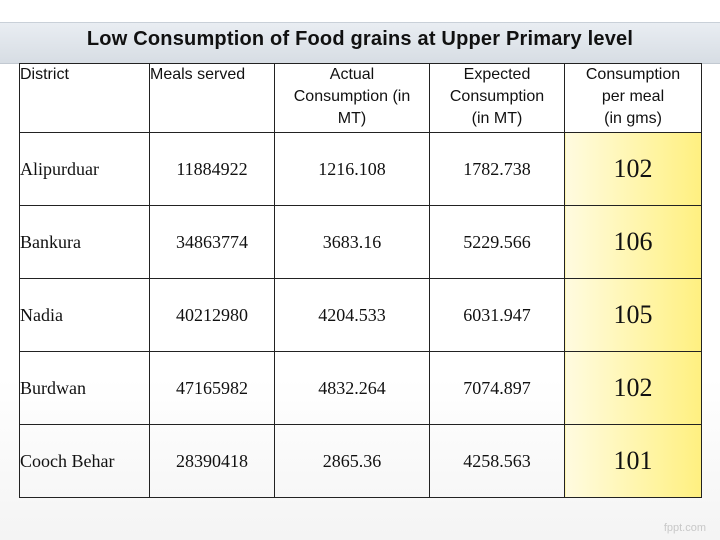  Describe the element at coordinates (212, 388) in the screenshot. I see `cell-meals-served: 47165982` at that location.